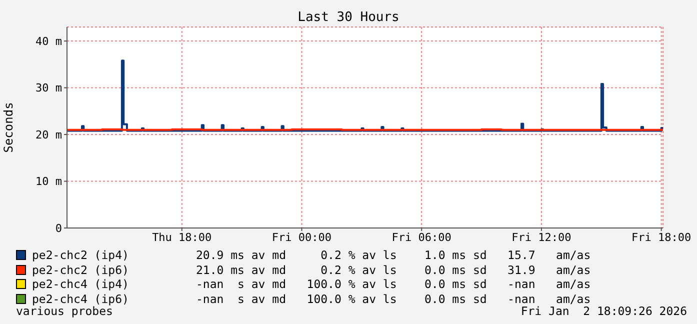 The height and width of the screenshot is (324, 697). Describe the element at coordinates (662, 237) in the screenshot. I see `x-tick-label: Fri 18:00` at that location.